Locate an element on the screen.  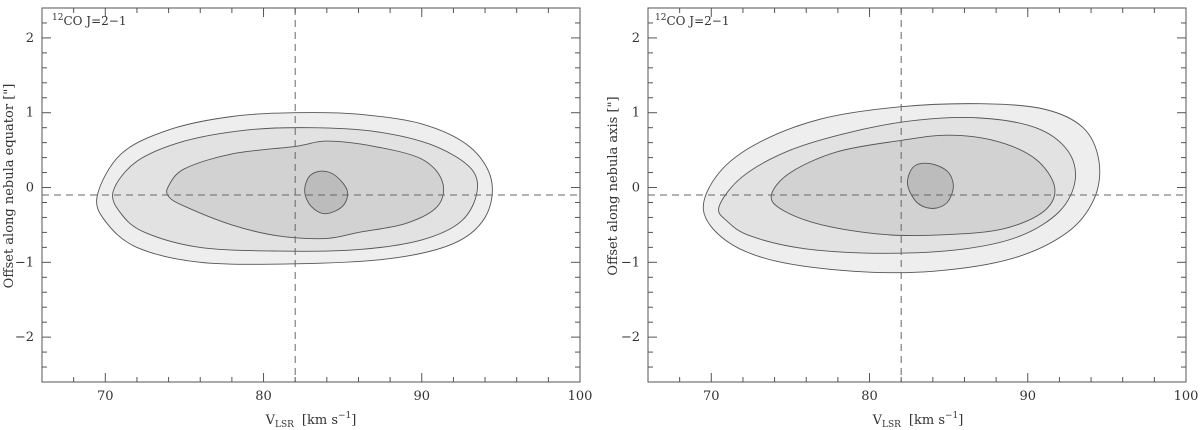
y-axis-label: Offset along nebula equator ["] is located at coordinates (9, 186).